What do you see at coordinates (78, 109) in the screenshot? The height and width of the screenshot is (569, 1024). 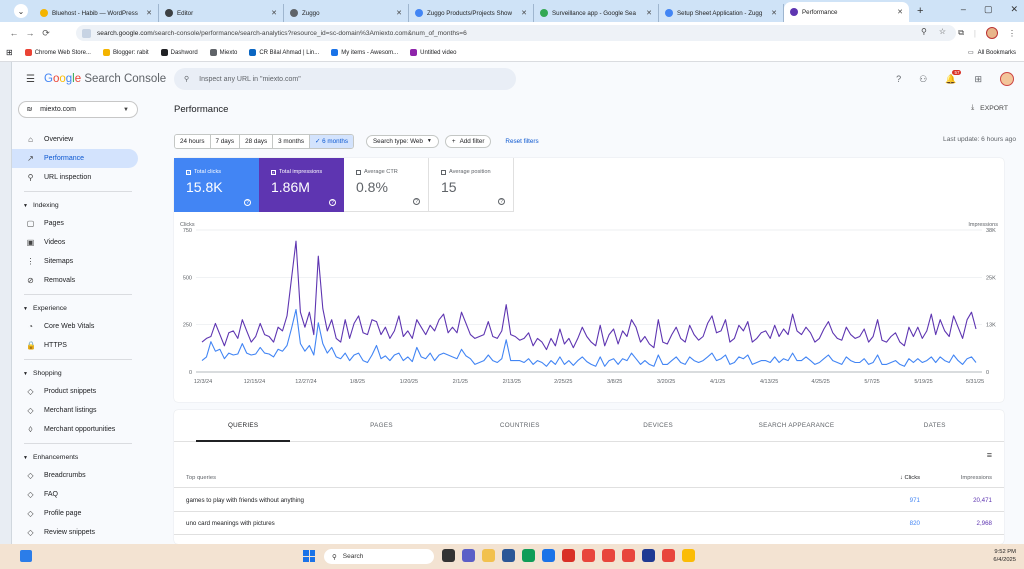 I see `property-selector: ₪ miexto.com ▼` at bounding box center [78, 109].